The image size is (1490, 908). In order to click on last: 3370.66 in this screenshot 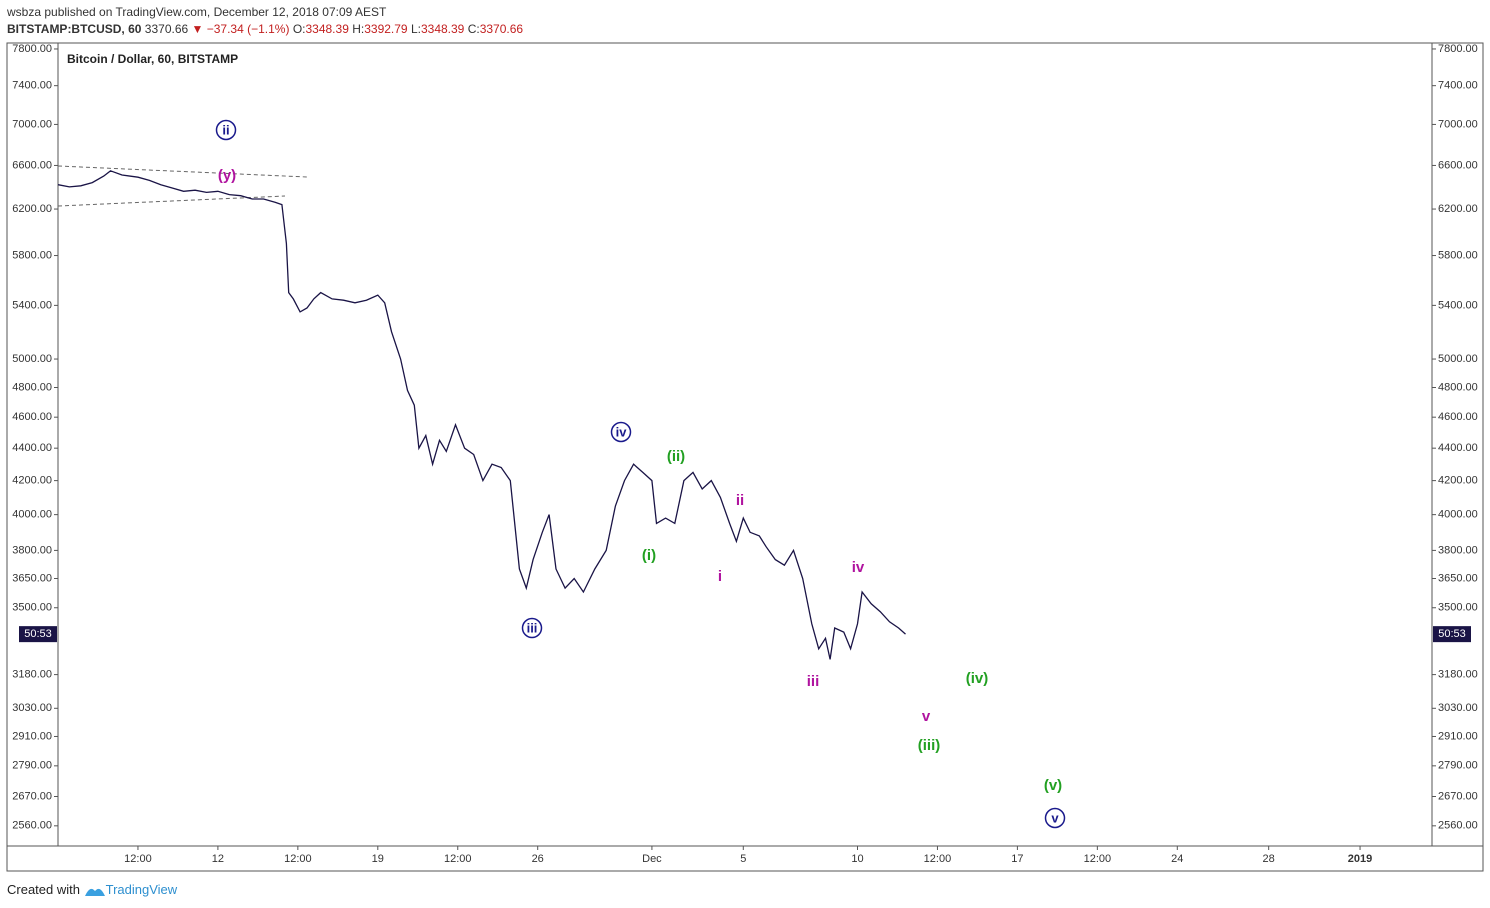, I will do `click(166, 29)`.